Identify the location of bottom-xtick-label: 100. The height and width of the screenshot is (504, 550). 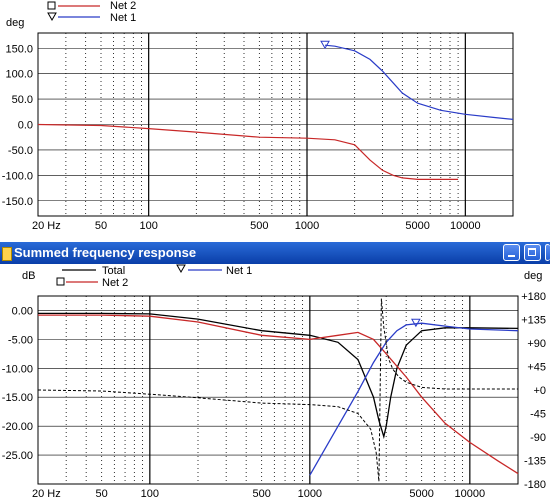
(150, 494).